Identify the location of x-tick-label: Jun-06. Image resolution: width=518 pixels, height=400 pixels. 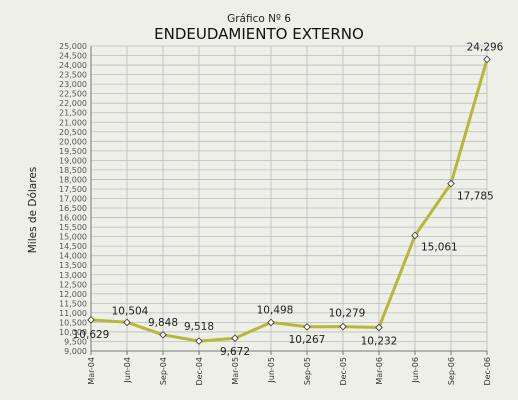
(415, 370).